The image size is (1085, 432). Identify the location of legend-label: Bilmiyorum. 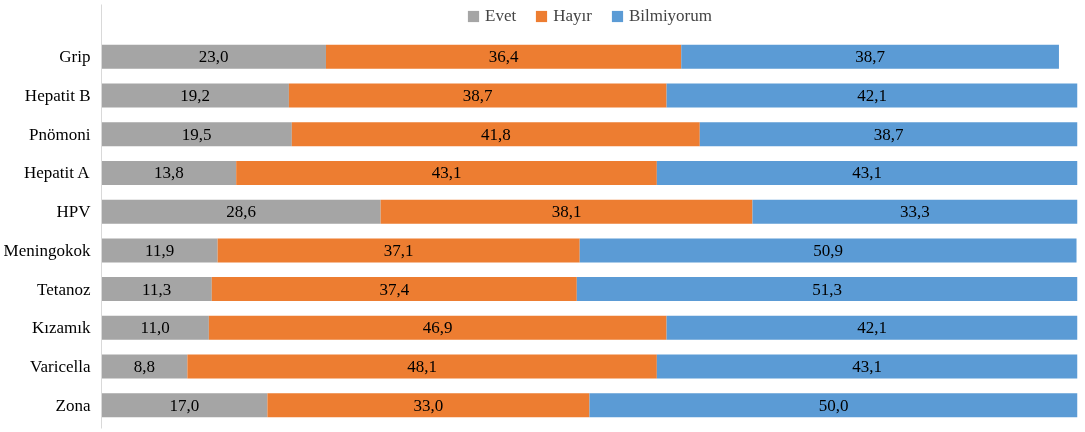
(670, 16).